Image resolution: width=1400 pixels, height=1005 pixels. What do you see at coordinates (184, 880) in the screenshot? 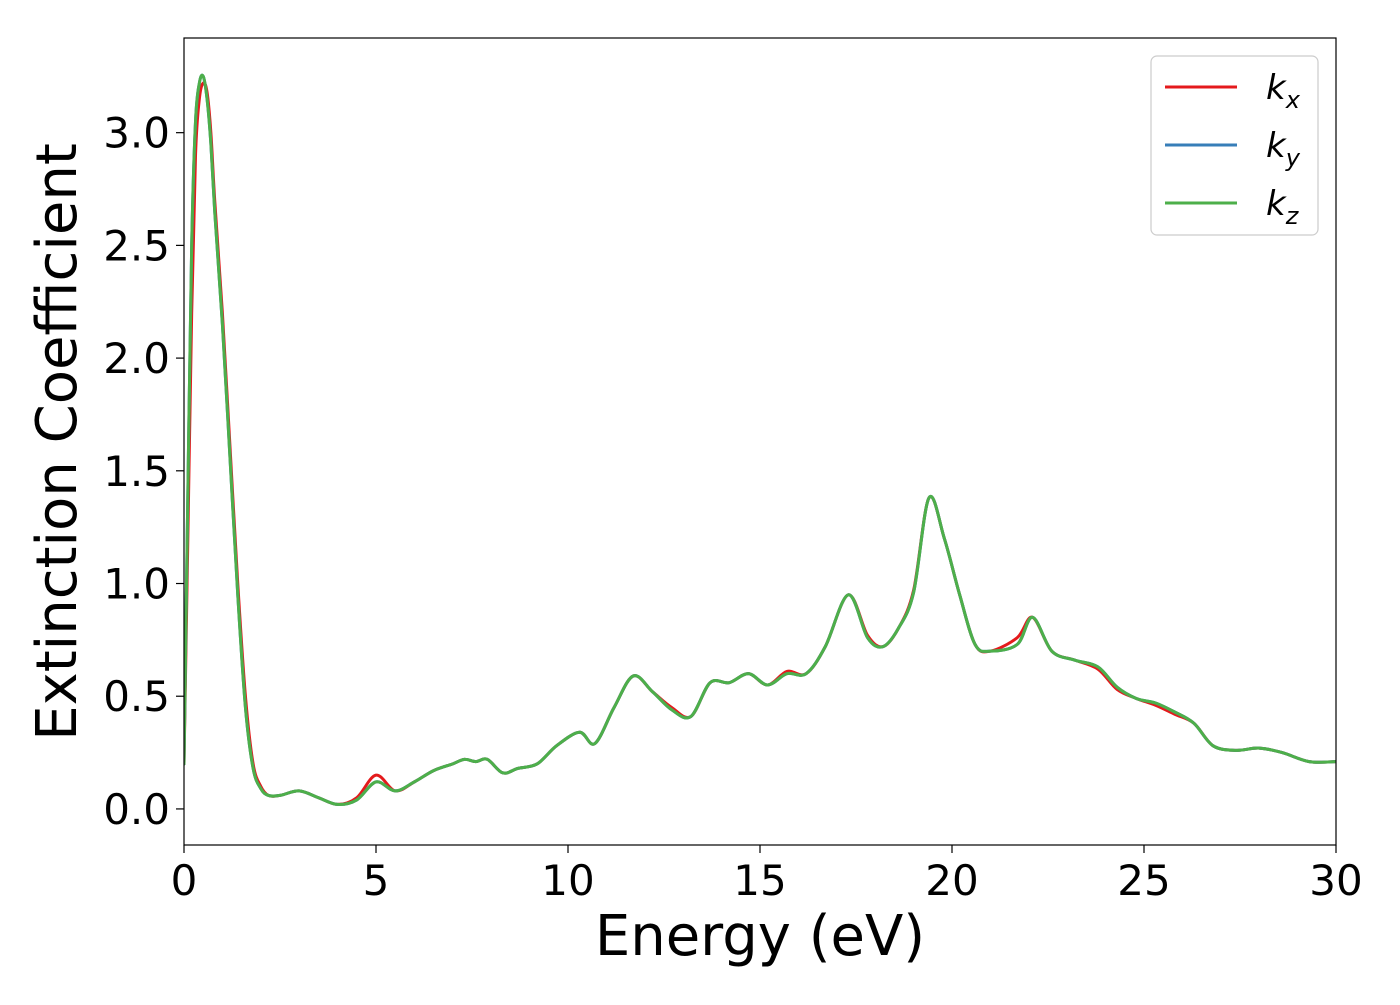
I see `x-tick-label: 0` at bounding box center [184, 880].